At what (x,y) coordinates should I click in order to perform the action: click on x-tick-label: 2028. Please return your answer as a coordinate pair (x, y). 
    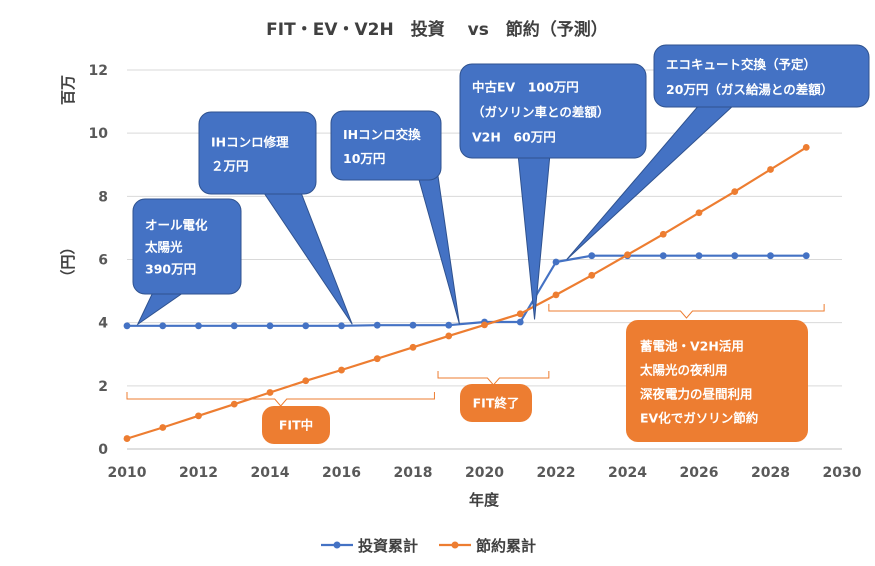
    Looking at the image, I should click on (770, 473).